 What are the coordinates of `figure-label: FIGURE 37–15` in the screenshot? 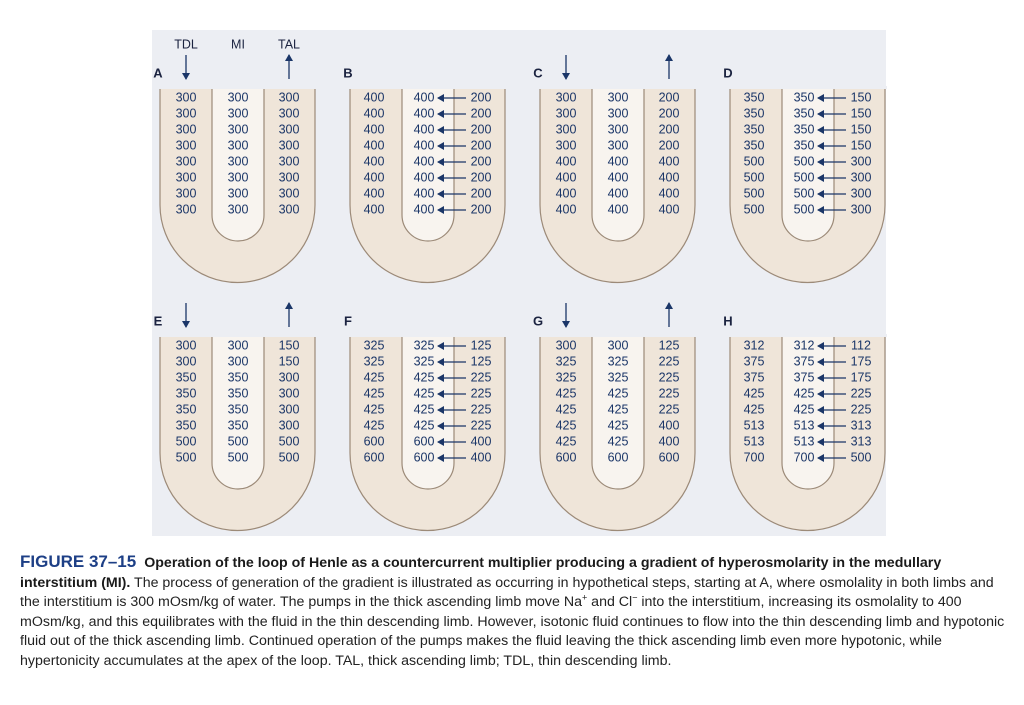 It's located at (78, 561).